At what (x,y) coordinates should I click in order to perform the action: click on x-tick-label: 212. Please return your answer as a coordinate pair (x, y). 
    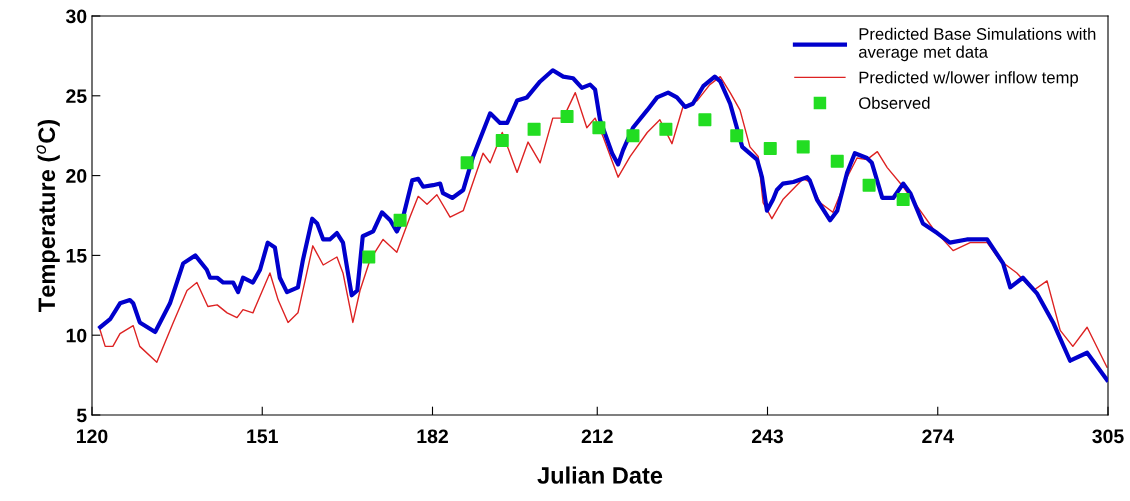
    Looking at the image, I should click on (597, 436).